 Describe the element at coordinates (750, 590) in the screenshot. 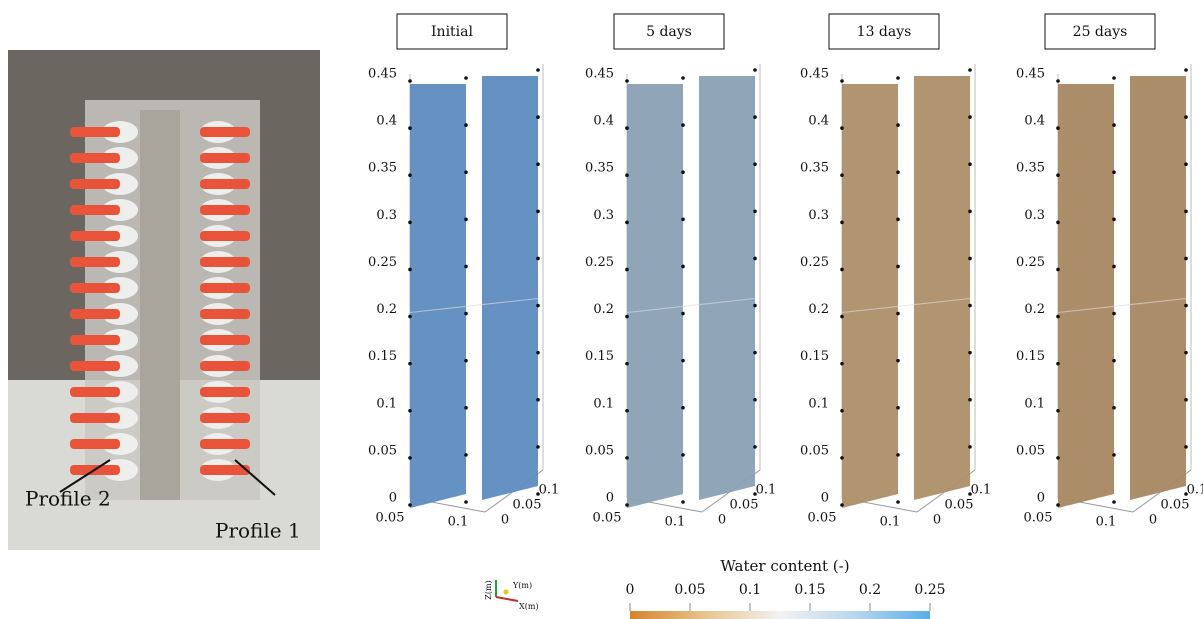

I see `colorbar-tick-label: 0.1` at that location.